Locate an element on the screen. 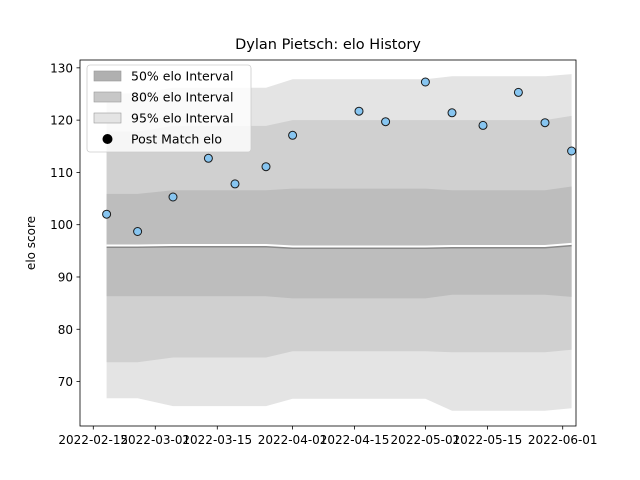  chart-title: Dylan Pietsch: elo History is located at coordinates (328, 45).